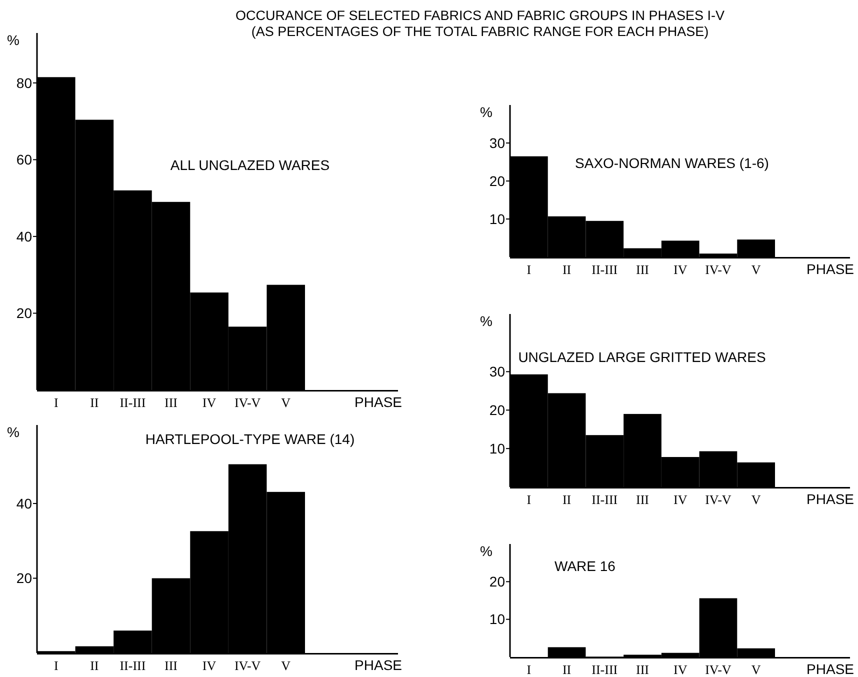 This screenshot has height=677, width=858. Describe the element at coordinates (672, 163) in the screenshot. I see `text: SAXO-NORMAN WARES (1-6)` at that location.